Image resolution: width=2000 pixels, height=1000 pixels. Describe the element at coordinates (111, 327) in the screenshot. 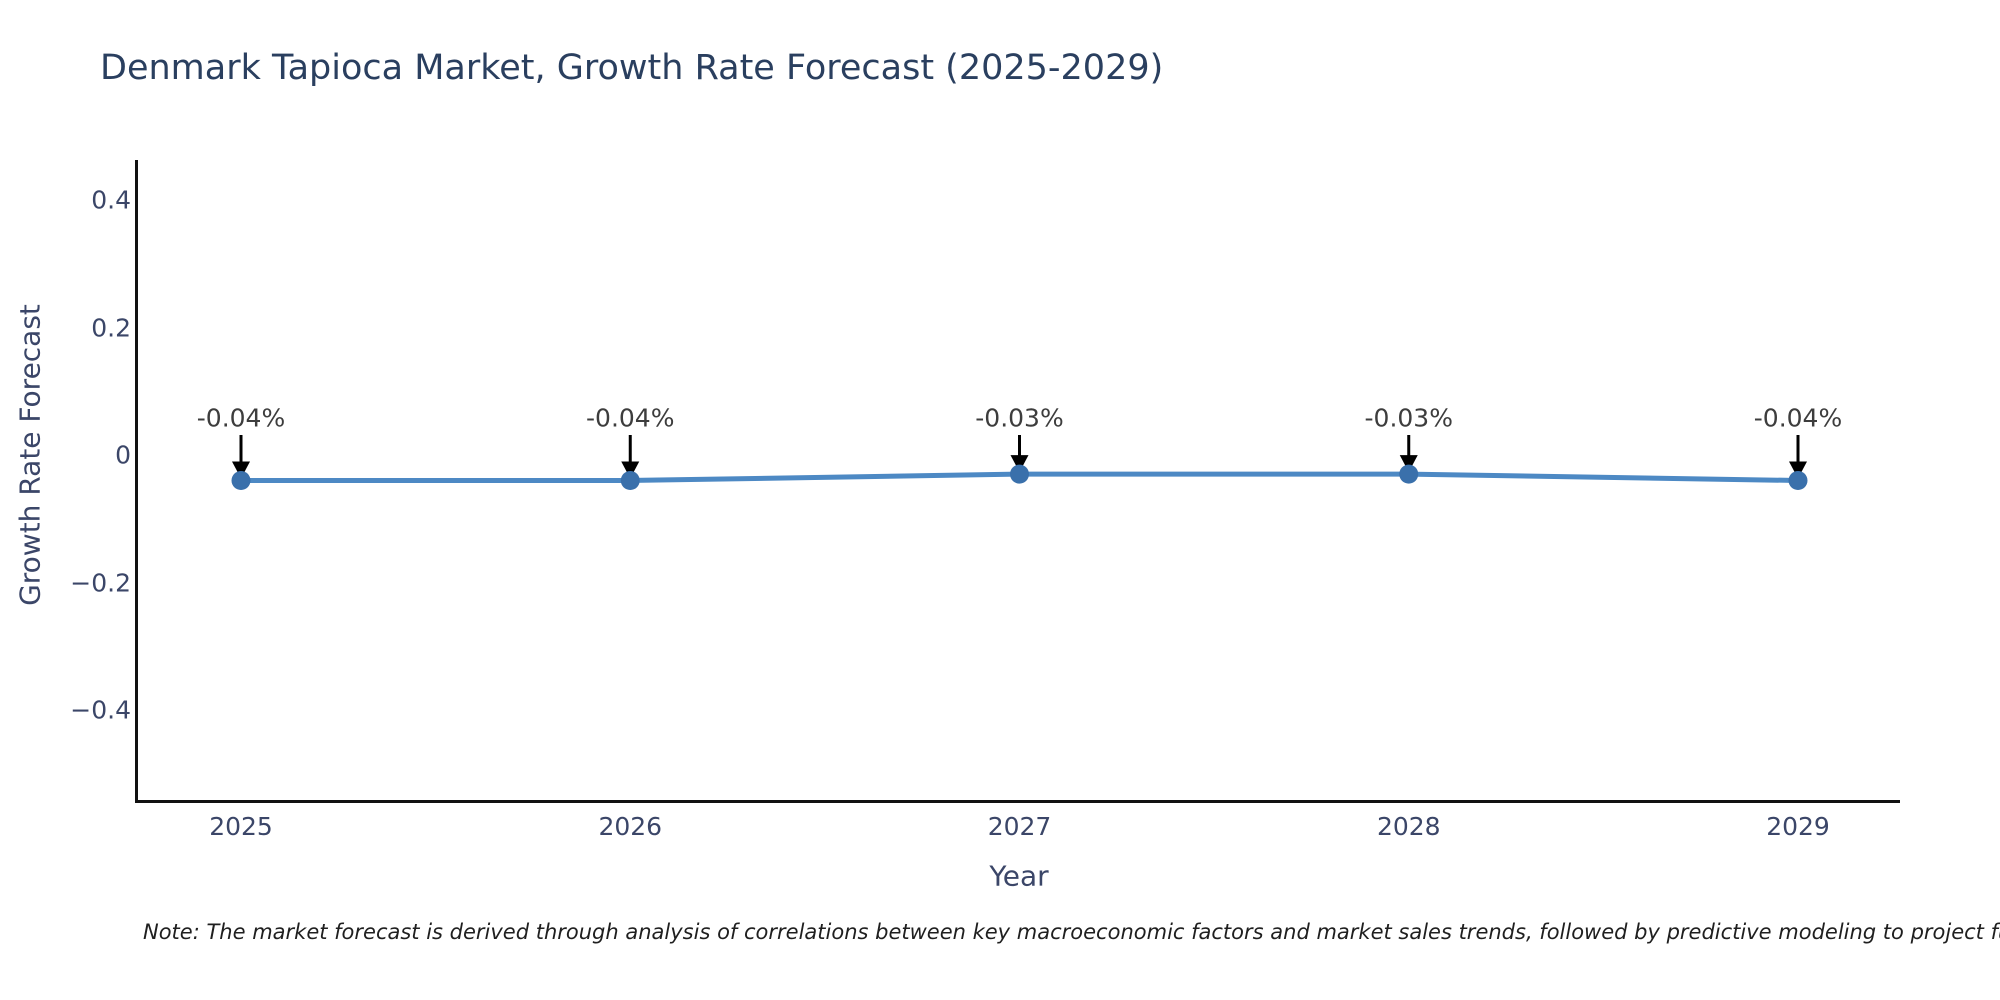

I see `y-tick-label: 0.2` at that location.